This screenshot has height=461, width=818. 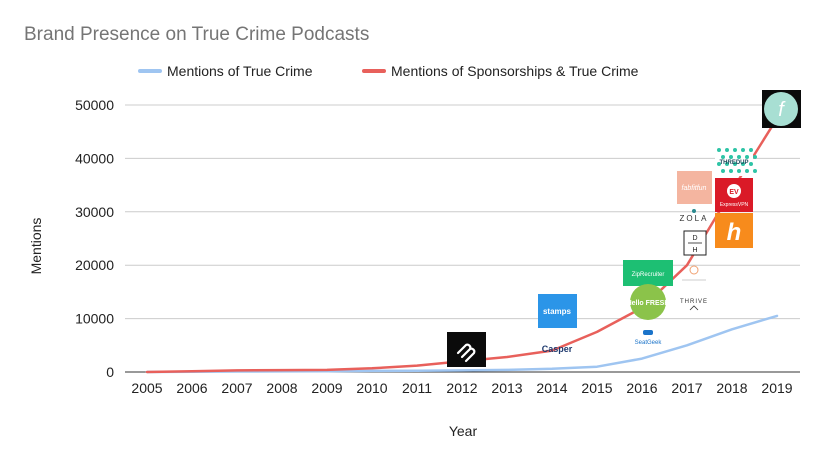 I want to click on seatgeek-logo-text: SeatGeek, so click(x=649, y=343).